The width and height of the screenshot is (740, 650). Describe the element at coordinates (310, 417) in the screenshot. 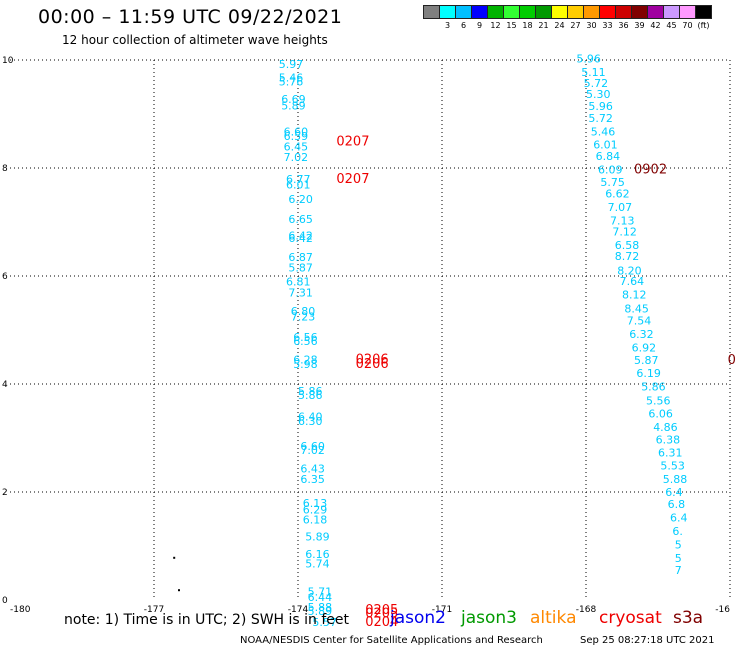

I see `wave-height-label: 6.40` at that location.